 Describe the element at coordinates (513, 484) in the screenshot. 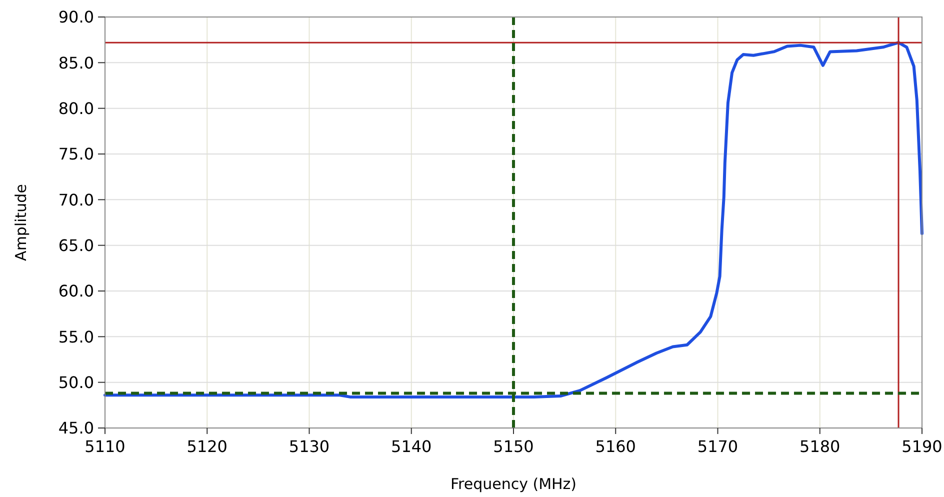

I see `x-axis-title: Frequency (MHz)` at that location.